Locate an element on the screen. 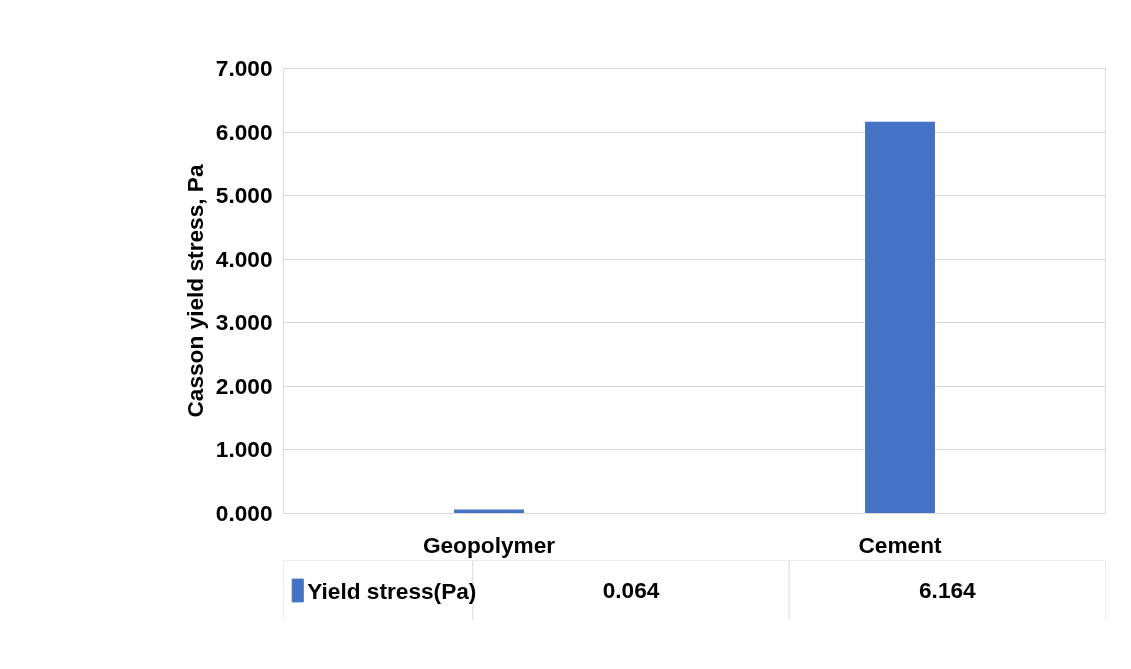  y-tick-label: 2.000 is located at coordinates (244, 385).